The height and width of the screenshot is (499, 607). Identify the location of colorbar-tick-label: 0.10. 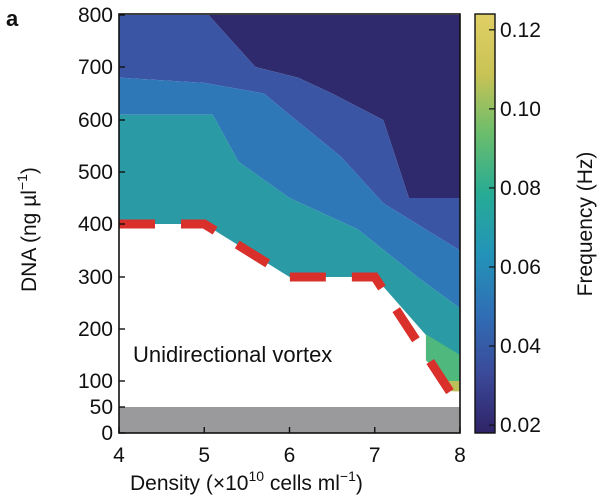
(520, 109).